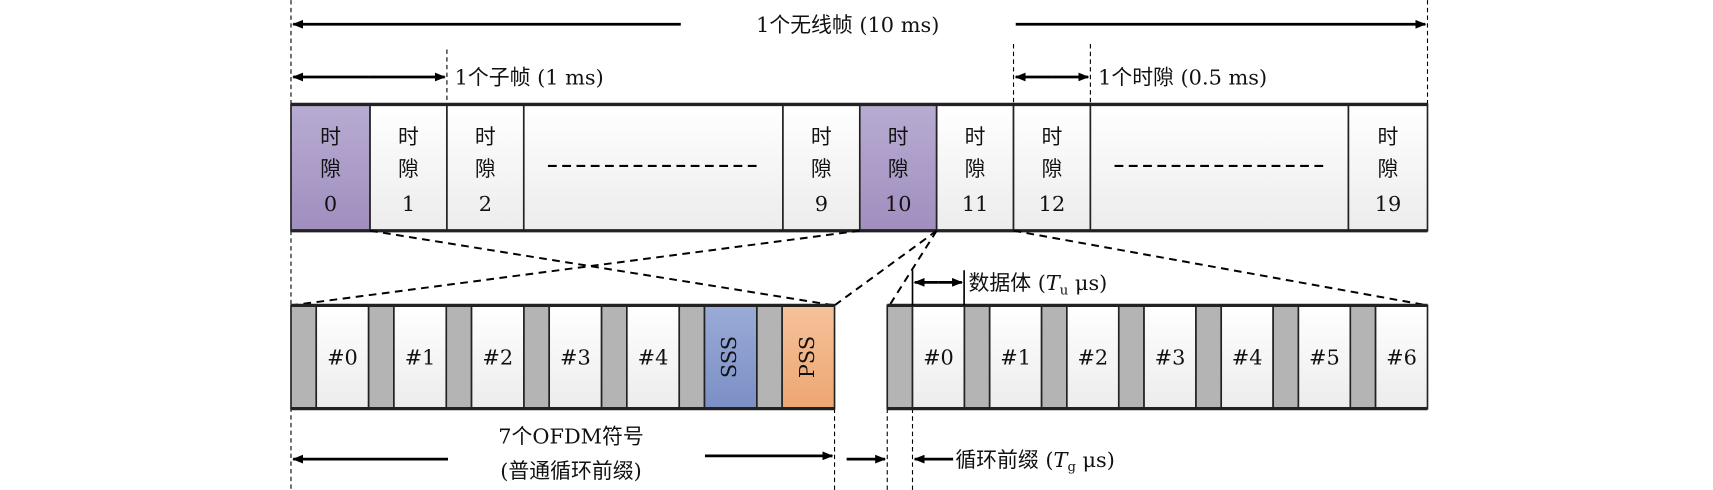  I want to click on ofdm-symbols-dimension, so click(623, 457).